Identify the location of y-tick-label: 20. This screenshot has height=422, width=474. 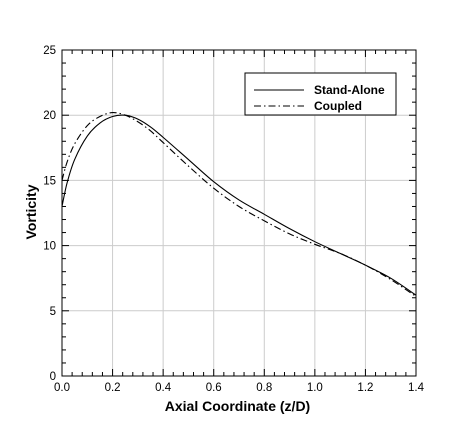
(49, 116).